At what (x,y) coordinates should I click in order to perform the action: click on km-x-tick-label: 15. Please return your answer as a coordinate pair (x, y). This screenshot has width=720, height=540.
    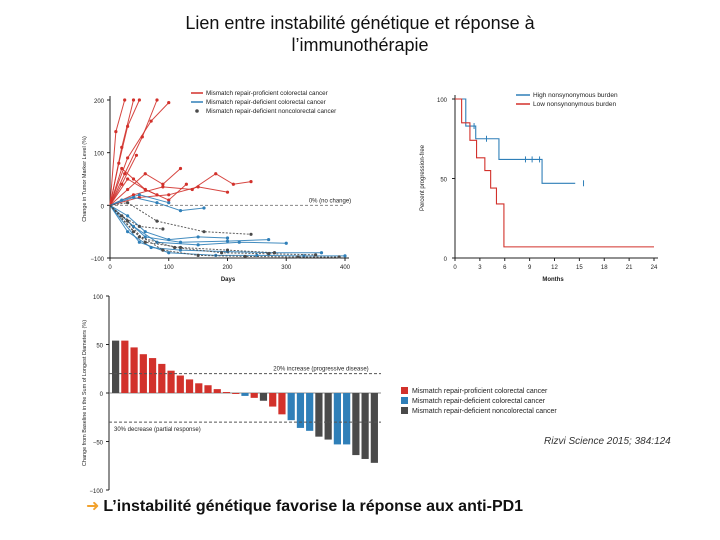
    Looking at the image, I should click on (579, 268).